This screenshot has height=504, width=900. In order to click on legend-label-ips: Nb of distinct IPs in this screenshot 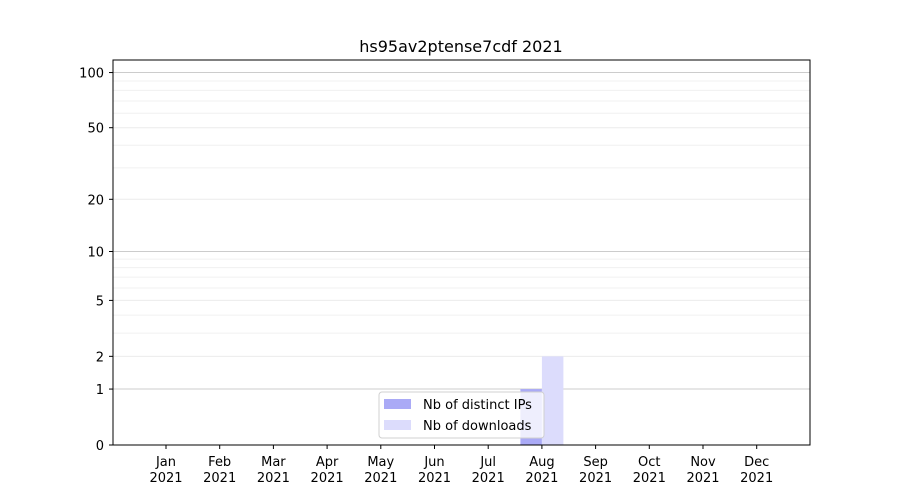, I will do `click(477, 405)`.